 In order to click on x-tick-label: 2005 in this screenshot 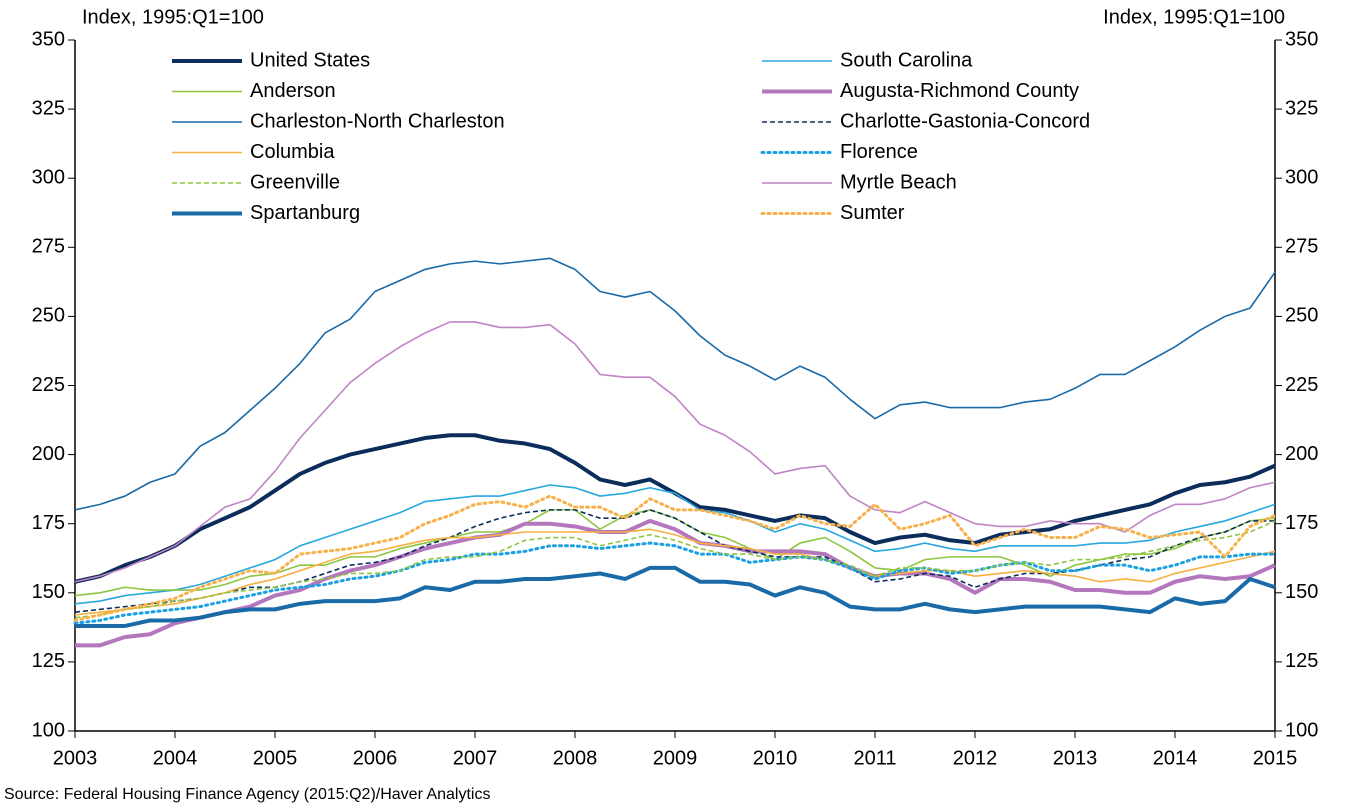, I will do `click(275, 758)`.